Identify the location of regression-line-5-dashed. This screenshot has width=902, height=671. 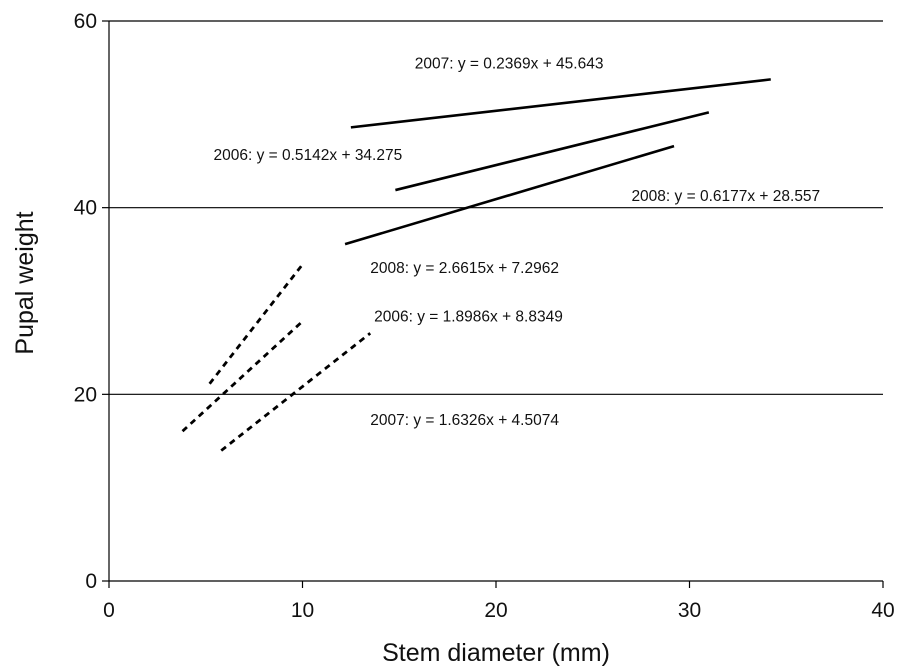
(242, 376).